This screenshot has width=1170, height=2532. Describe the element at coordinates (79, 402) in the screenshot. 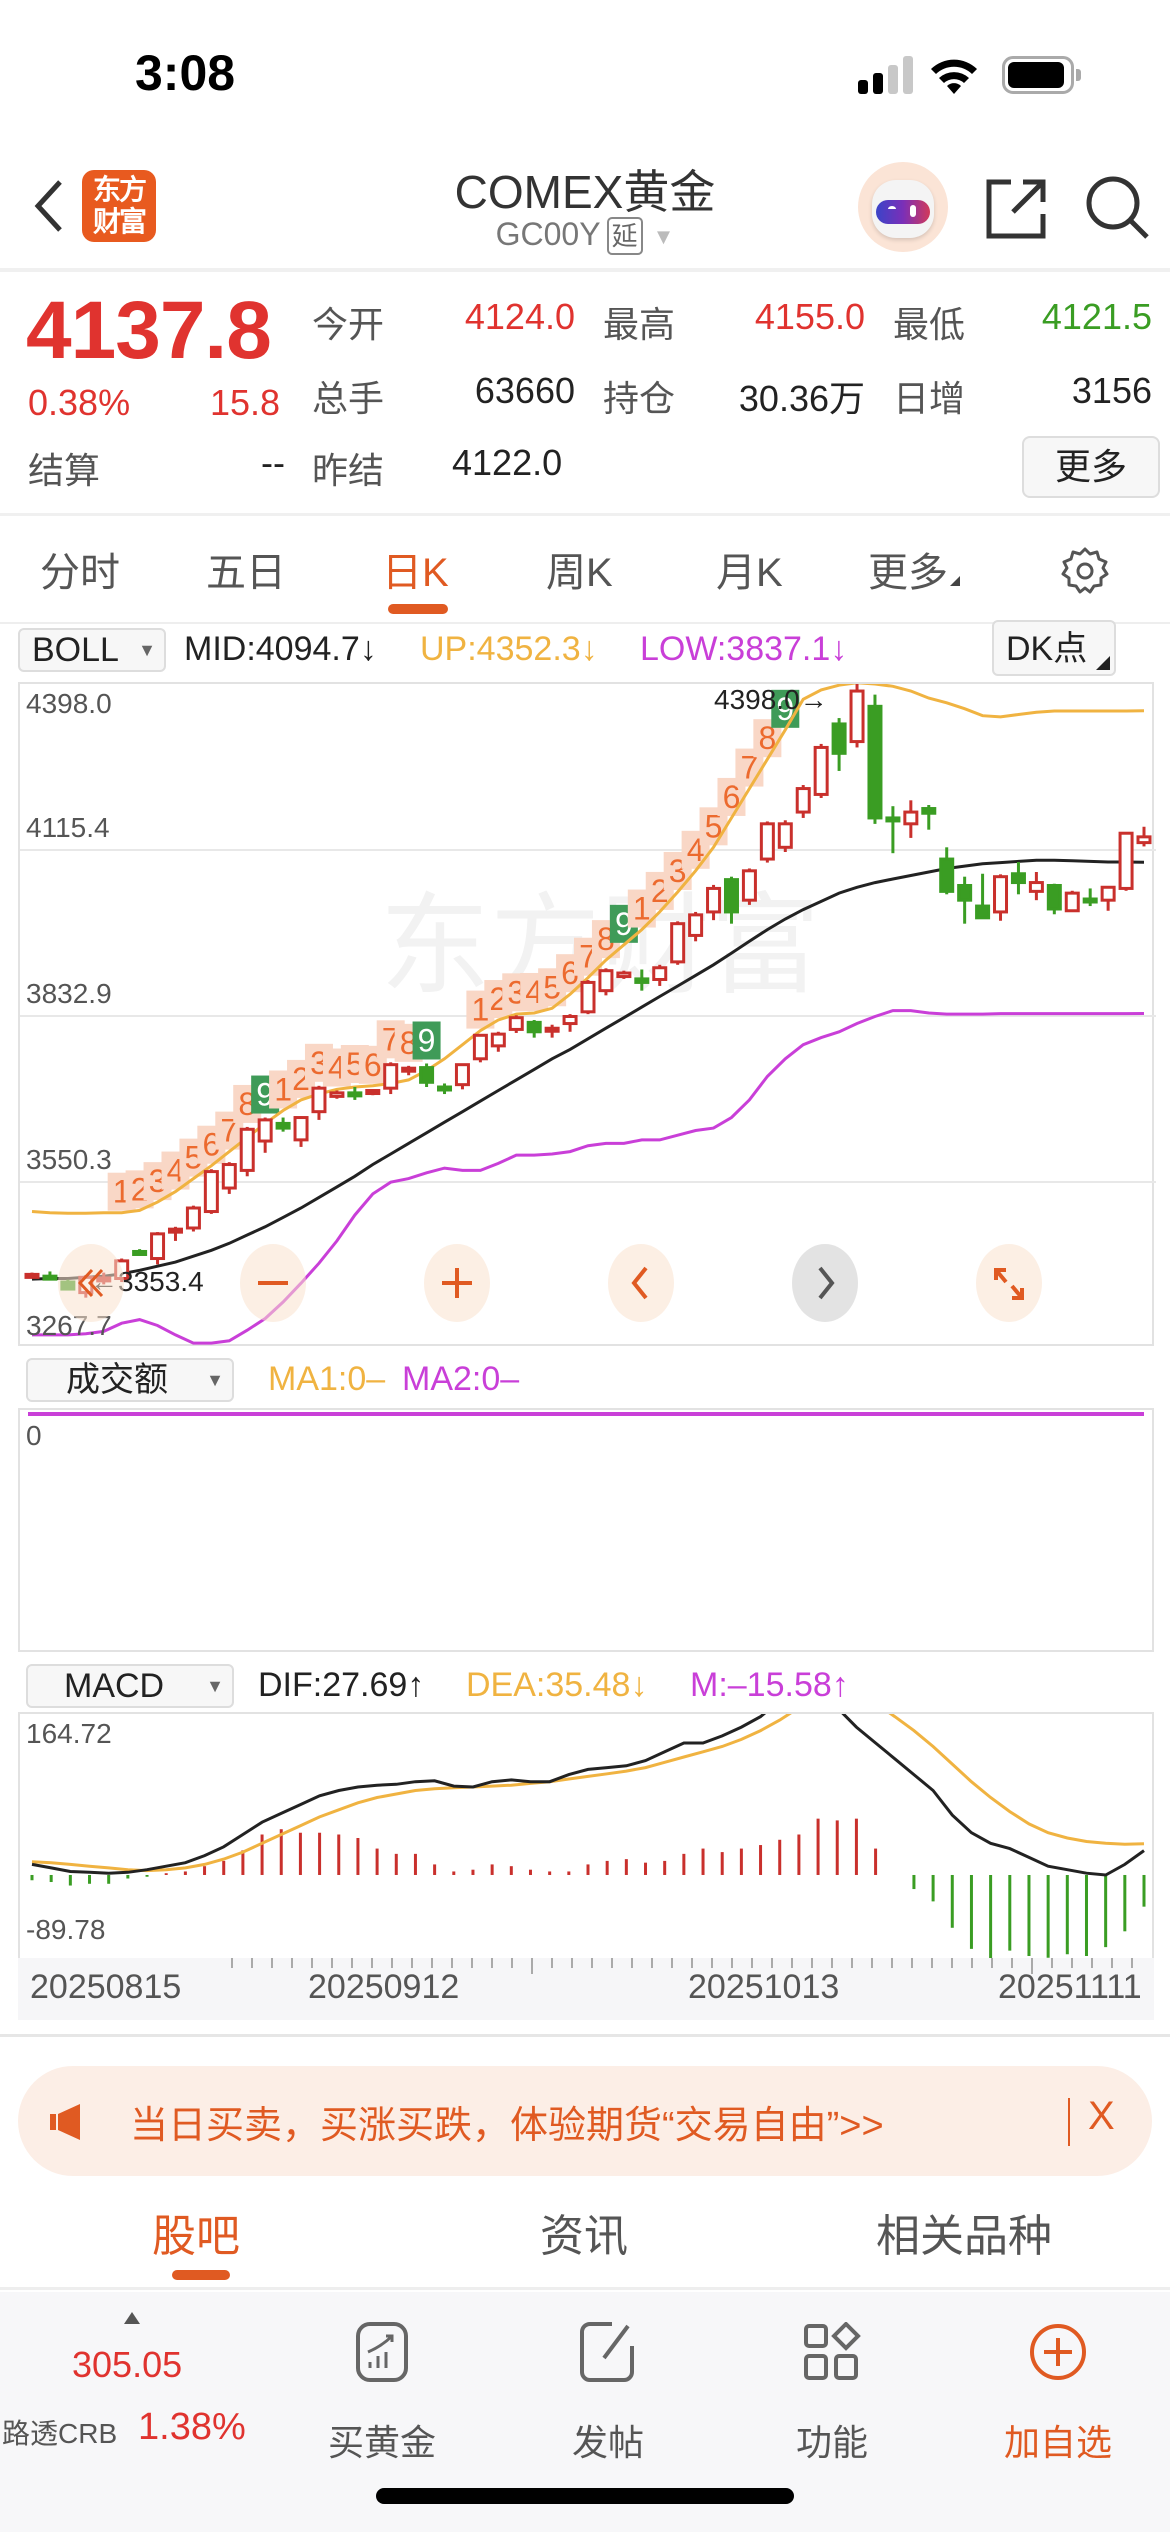

I see `change-percent: 0.38%` at that location.